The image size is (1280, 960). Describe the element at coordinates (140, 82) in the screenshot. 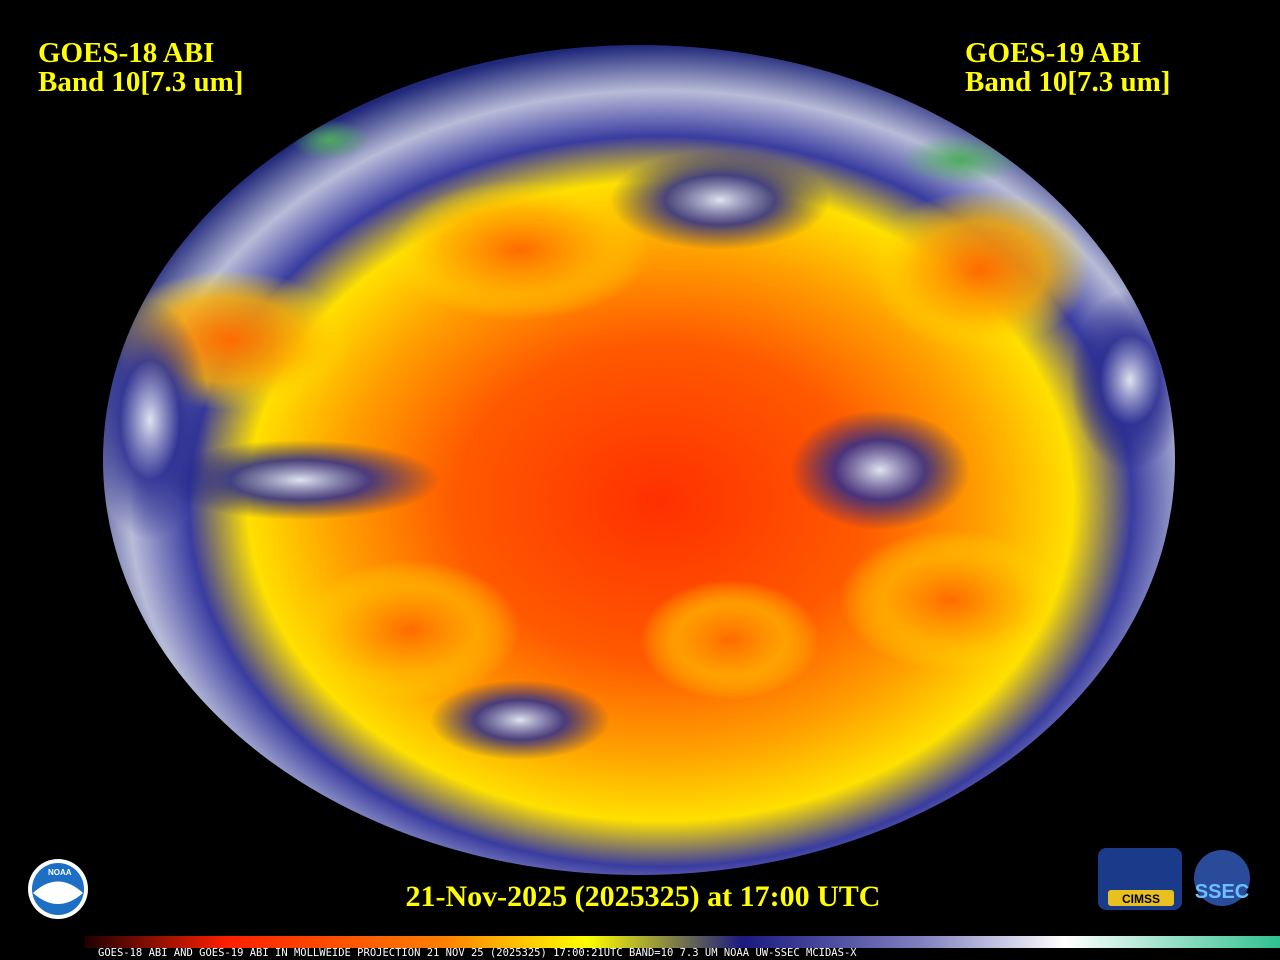

I see `left-band: Band 10[7.3 um]` at that location.